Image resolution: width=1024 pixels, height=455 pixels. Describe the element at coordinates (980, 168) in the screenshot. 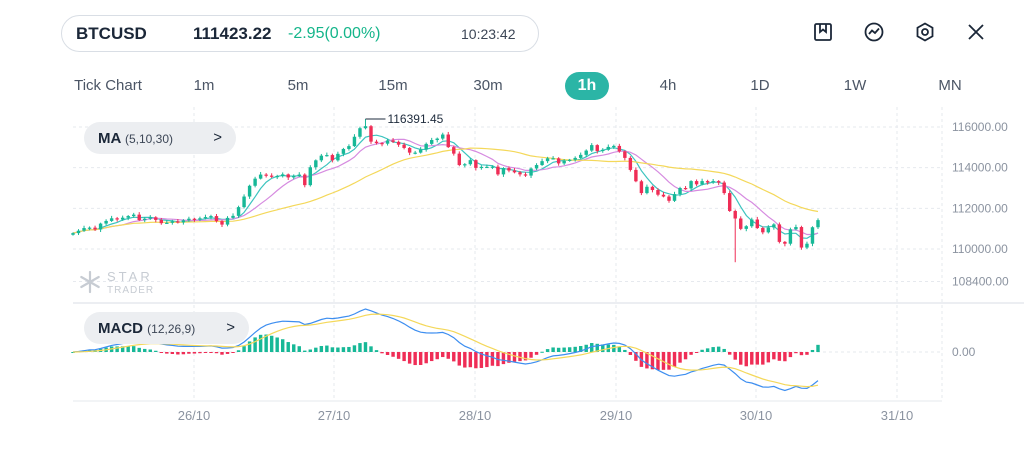

I see `price-tick-label: 114000.00` at that location.